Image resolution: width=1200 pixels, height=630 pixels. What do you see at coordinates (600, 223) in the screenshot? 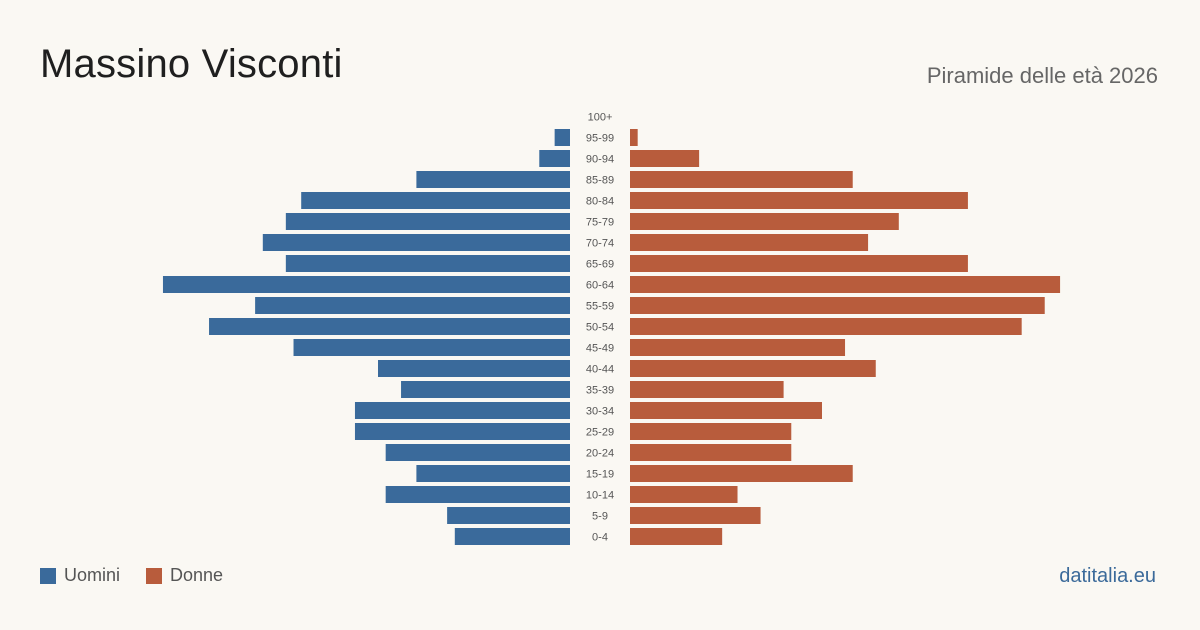
I see `age-label: 75-79` at bounding box center [600, 223].